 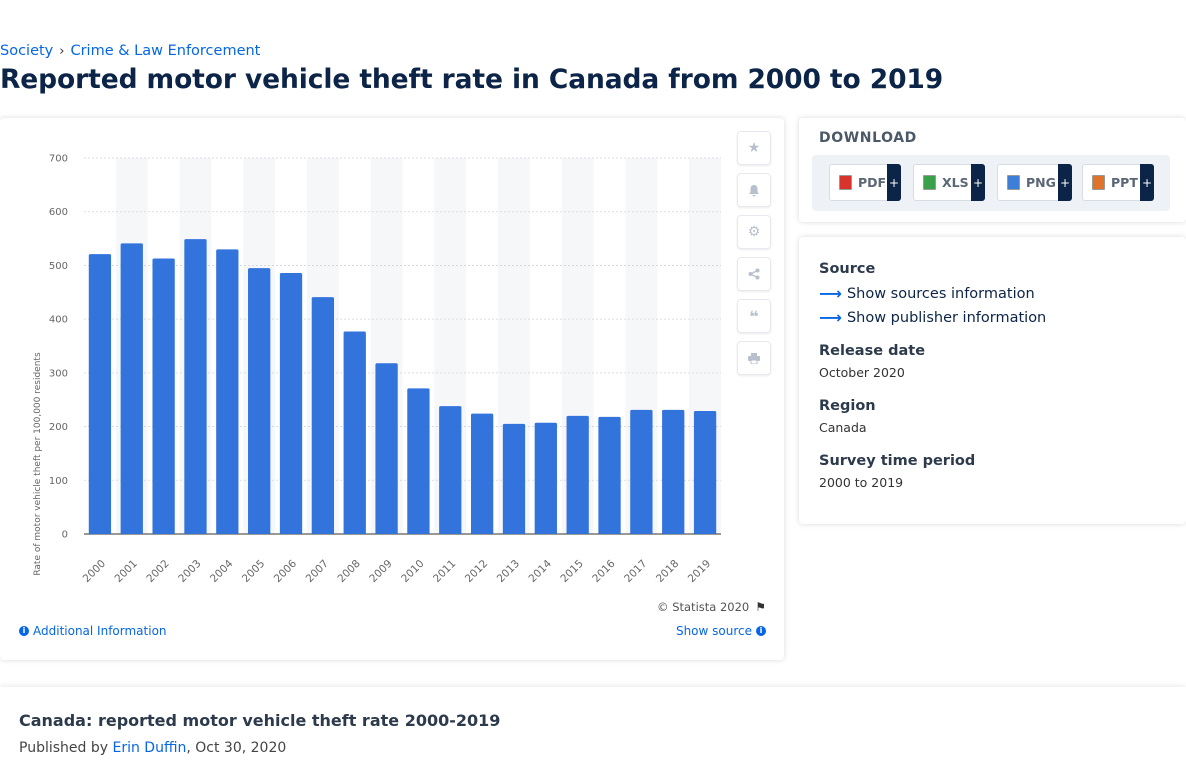 What do you see at coordinates (418, 461) in the screenshot?
I see `bar-2010` at bounding box center [418, 461].